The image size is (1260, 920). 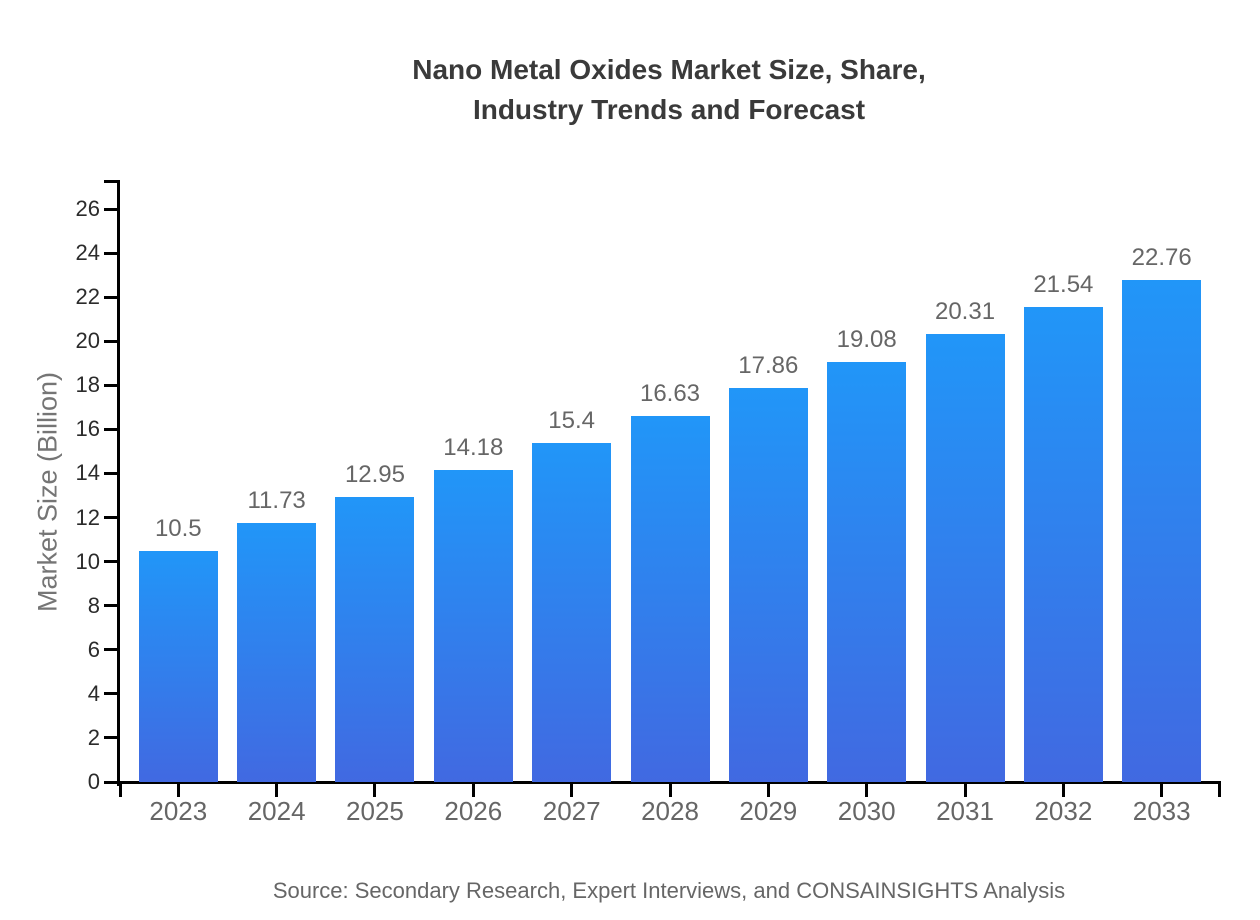 I want to click on bar-value-label: 17.86, so click(x=768, y=366).